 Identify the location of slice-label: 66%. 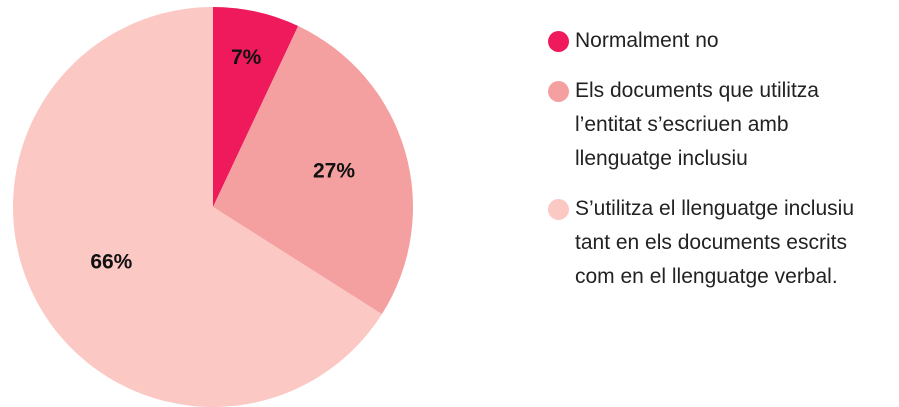
(111, 261).